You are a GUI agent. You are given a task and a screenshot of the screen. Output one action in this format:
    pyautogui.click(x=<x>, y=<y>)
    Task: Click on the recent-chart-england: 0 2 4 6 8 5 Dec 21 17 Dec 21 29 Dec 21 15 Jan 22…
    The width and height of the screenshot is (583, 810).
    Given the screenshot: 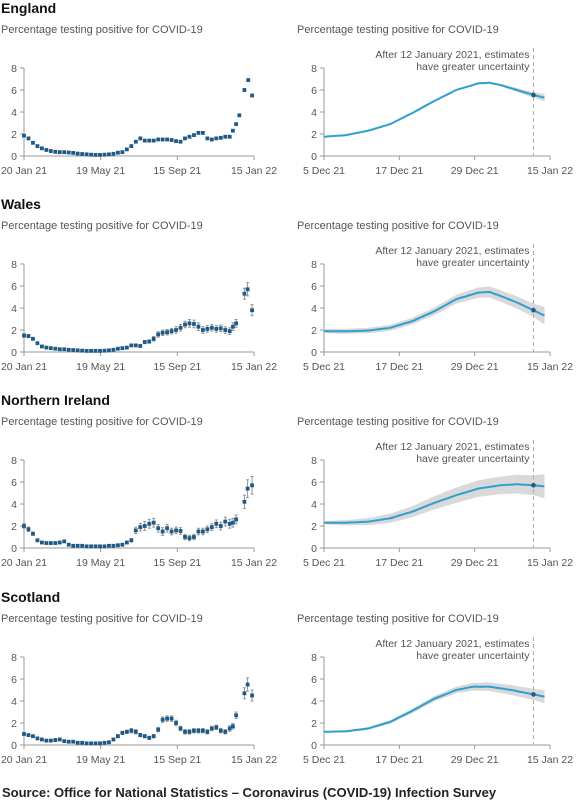 What is the action you would take?
    pyautogui.click(x=438, y=112)
    